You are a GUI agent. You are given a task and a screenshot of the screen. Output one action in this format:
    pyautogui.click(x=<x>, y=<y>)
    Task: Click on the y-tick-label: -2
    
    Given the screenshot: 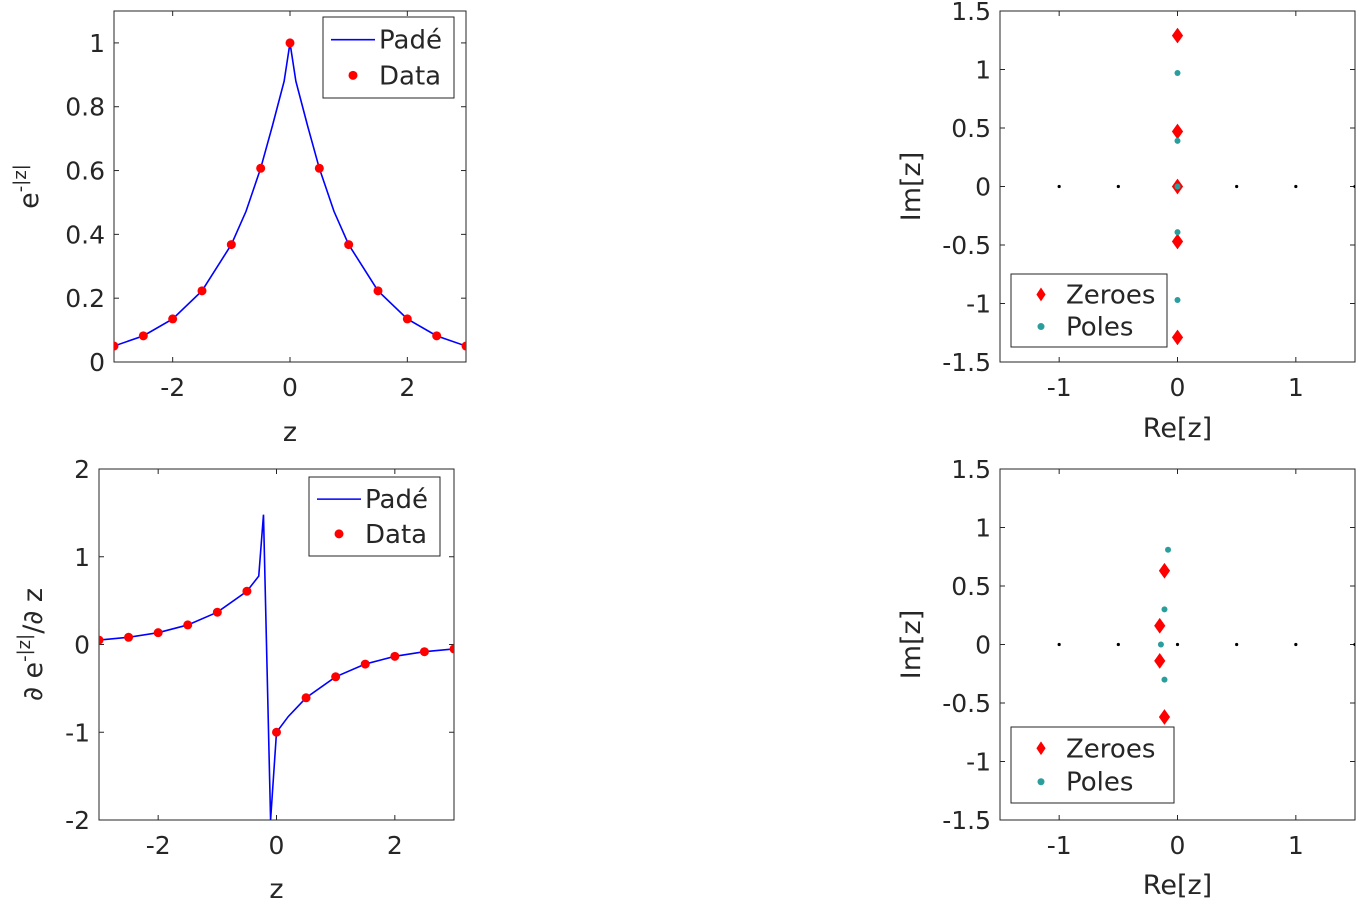 What is the action you would take?
    pyautogui.click(x=77, y=820)
    